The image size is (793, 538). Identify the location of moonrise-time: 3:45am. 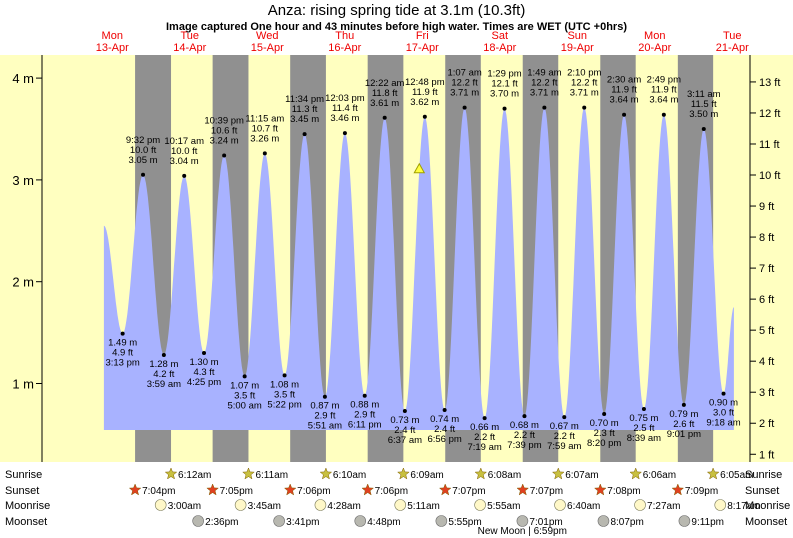
(264, 506).